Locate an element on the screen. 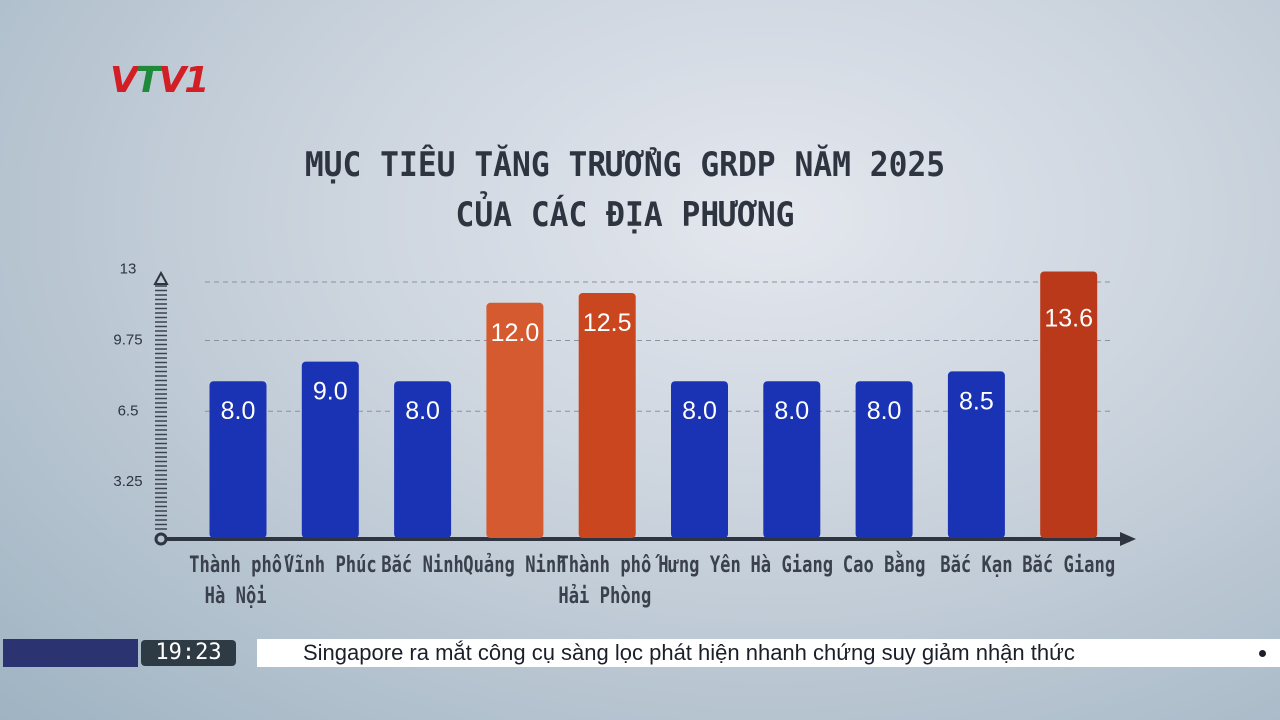  axis-origin is located at coordinates (161, 539).